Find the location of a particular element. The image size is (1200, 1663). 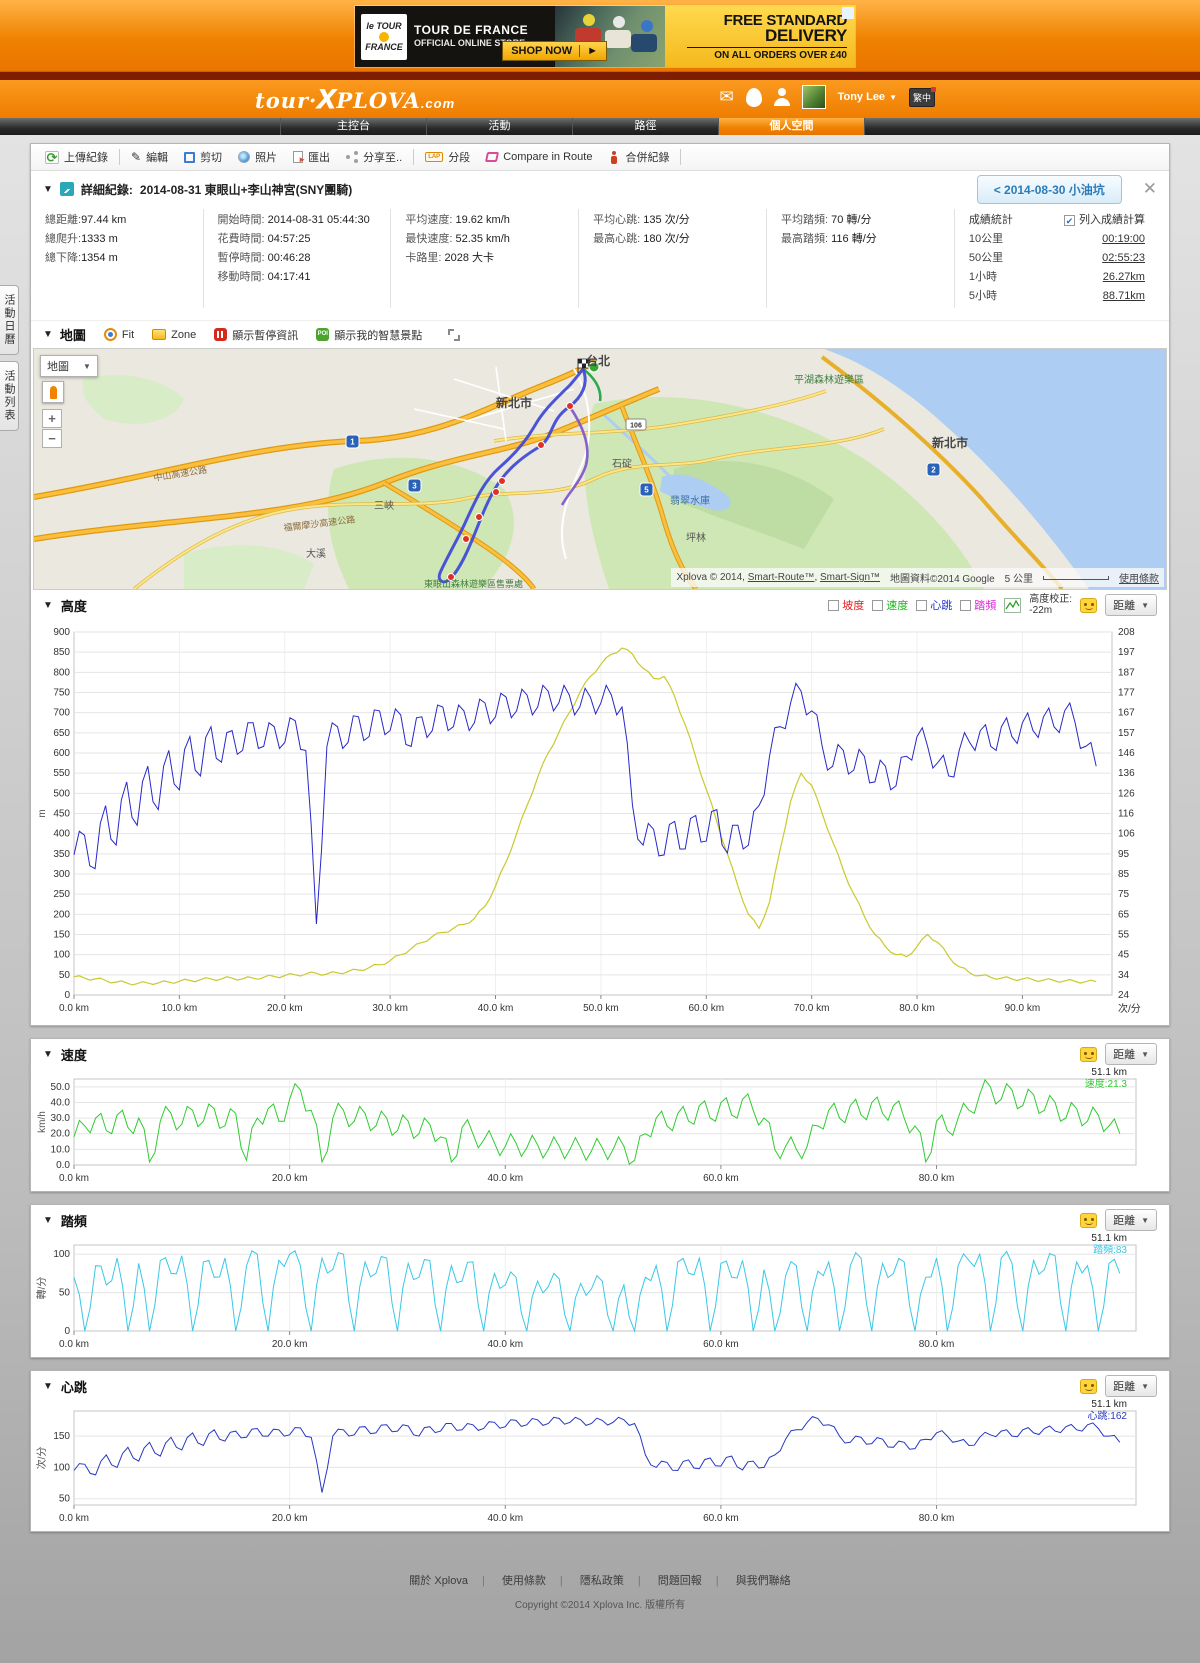

smart-route-link: Smart-Route™ is located at coordinates (781, 577).